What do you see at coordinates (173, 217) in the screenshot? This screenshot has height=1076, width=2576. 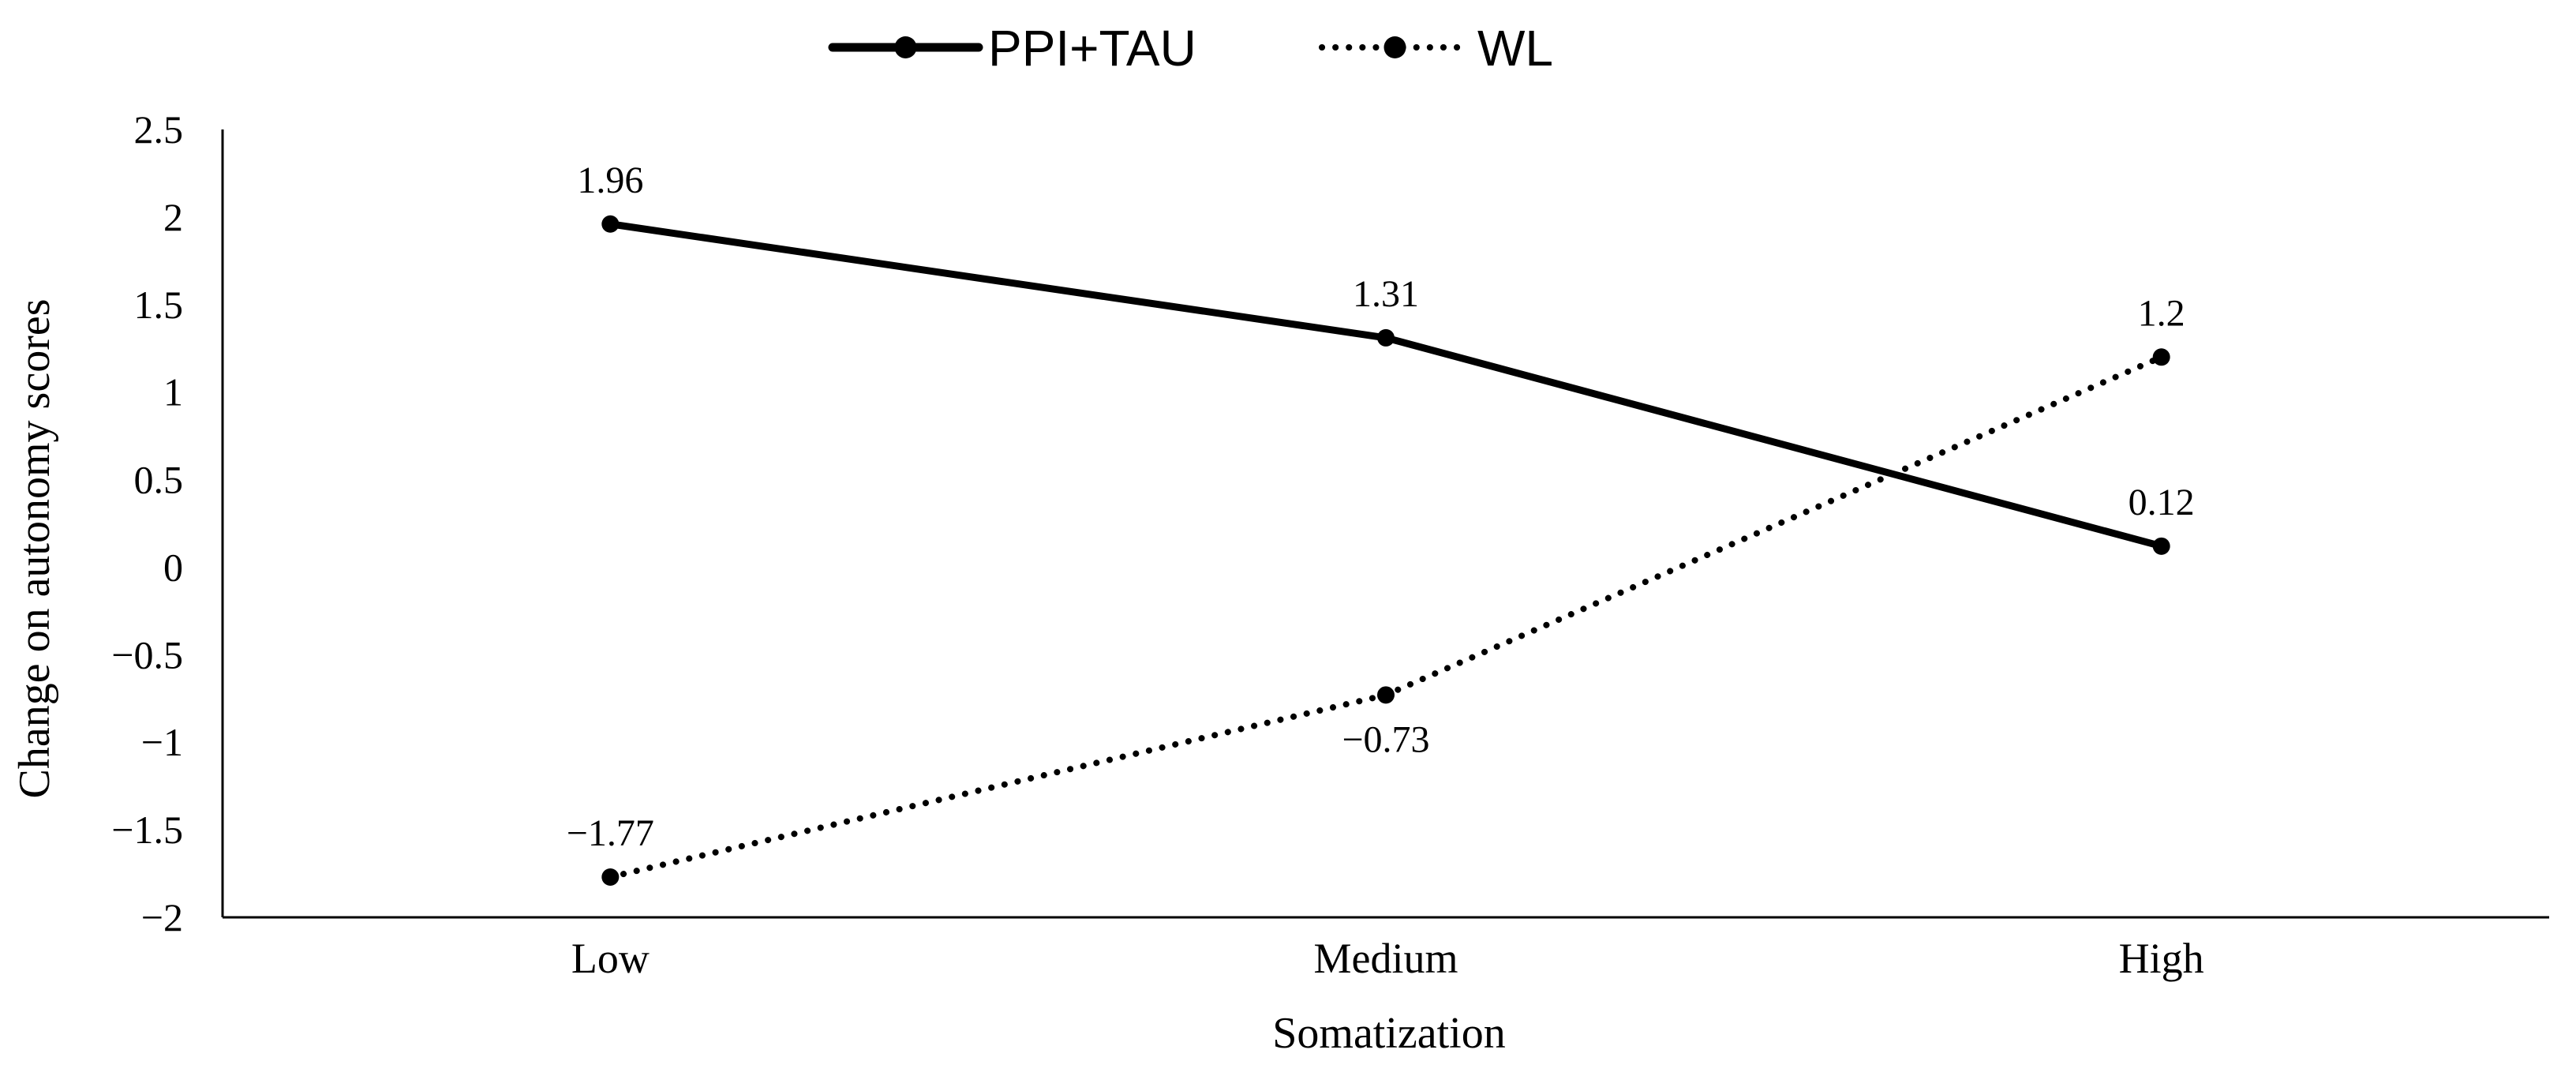 I see `y-tick-label: 2` at bounding box center [173, 217].